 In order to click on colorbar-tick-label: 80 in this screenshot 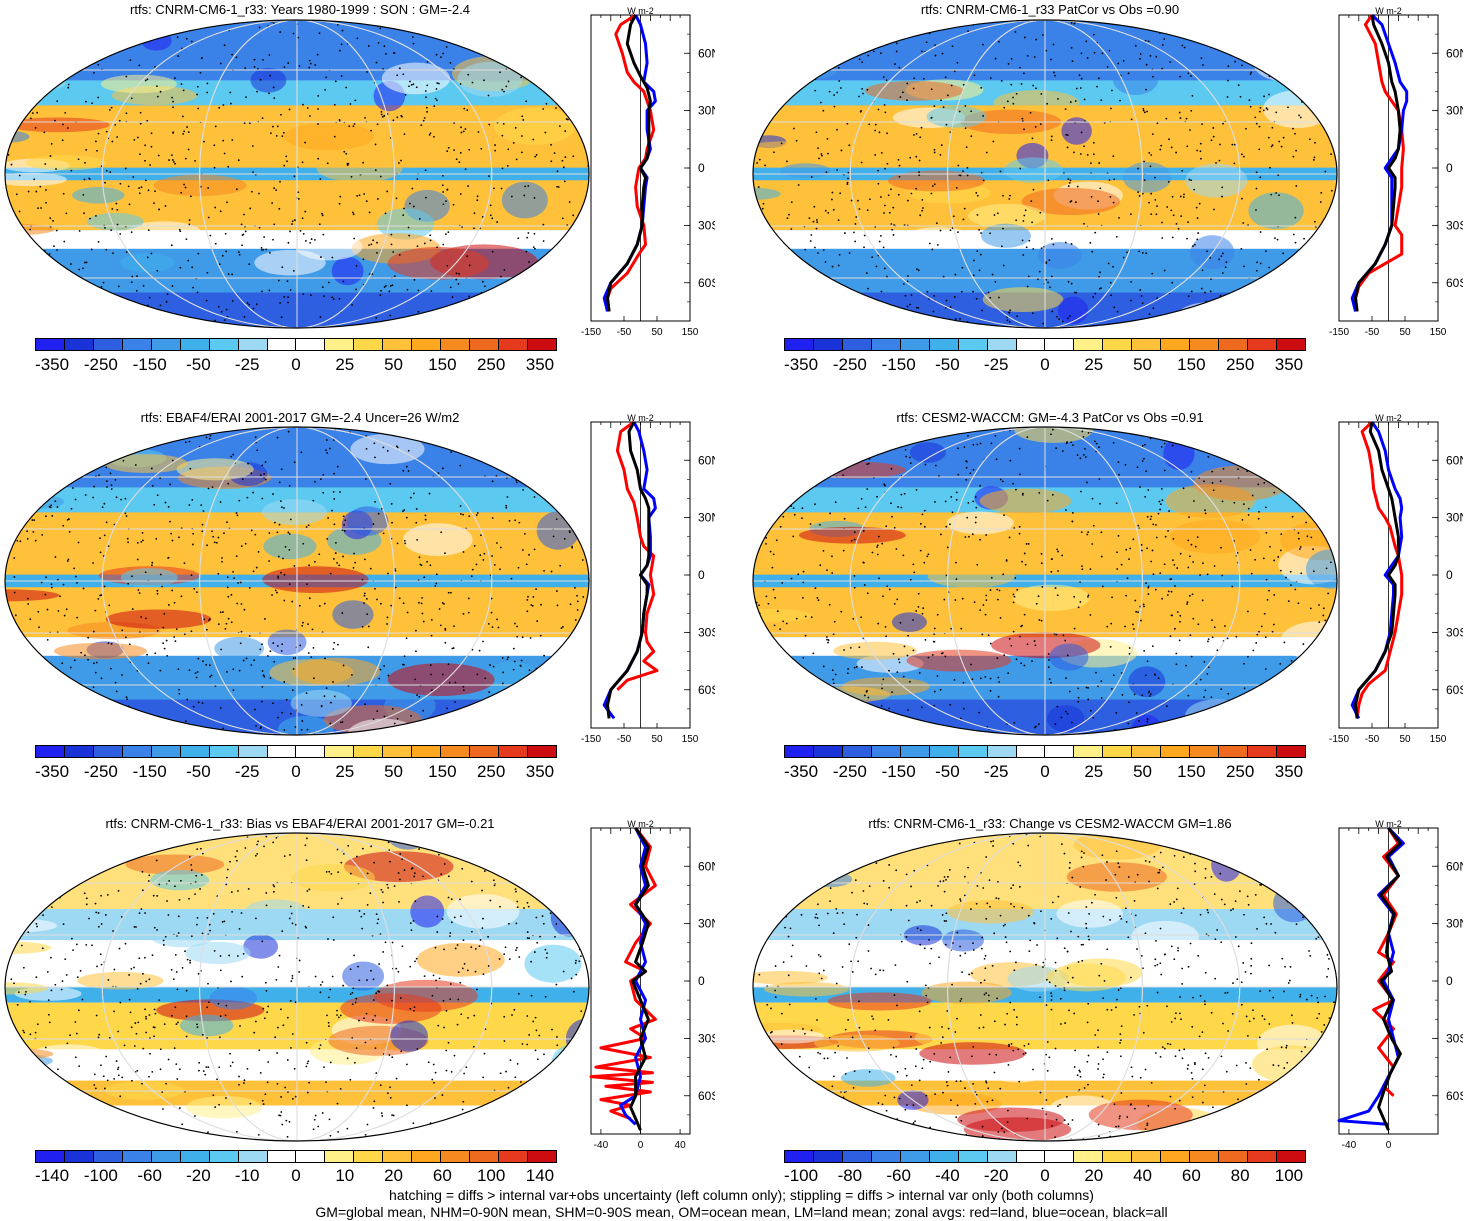, I will do `click(1240, 1175)`.